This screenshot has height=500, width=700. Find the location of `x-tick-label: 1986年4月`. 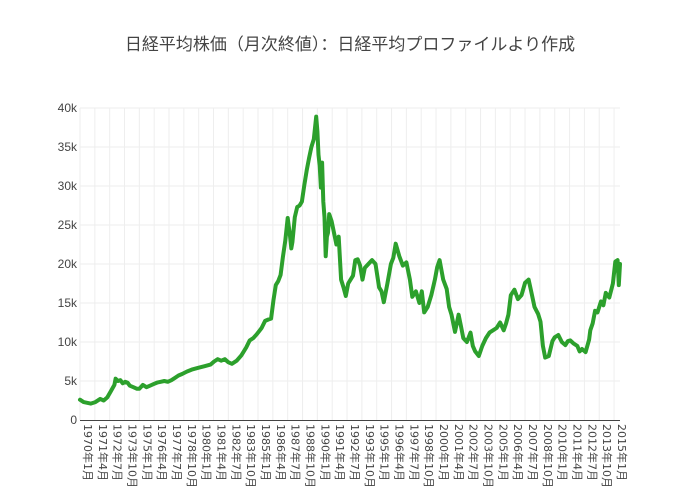

x-tick-label: 1986年4月 is located at coordinates (281, 452).